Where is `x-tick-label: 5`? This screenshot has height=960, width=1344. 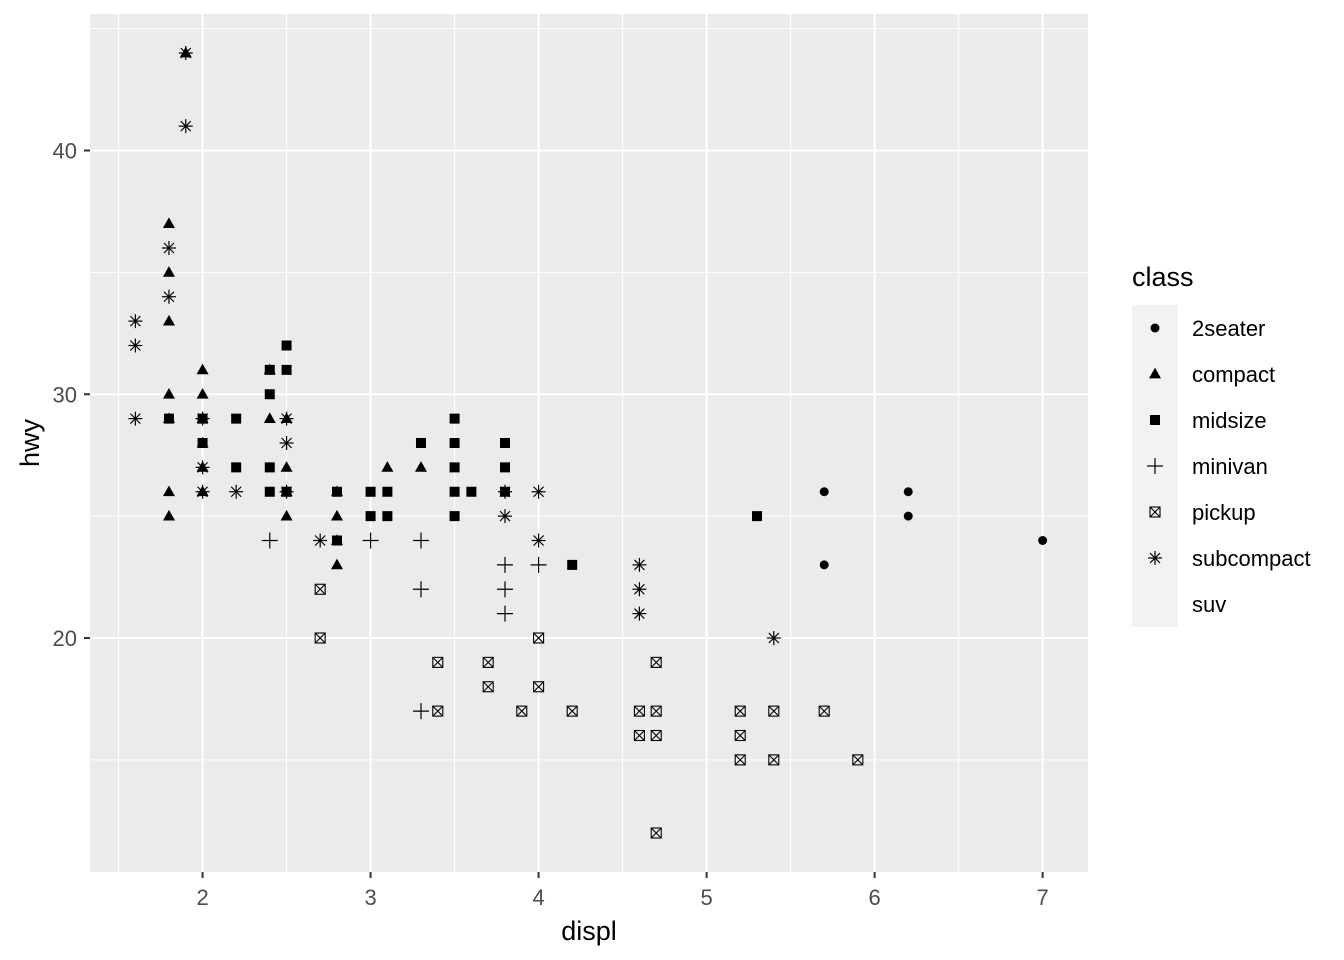 x-tick-label: 5 is located at coordinates (706, 897).